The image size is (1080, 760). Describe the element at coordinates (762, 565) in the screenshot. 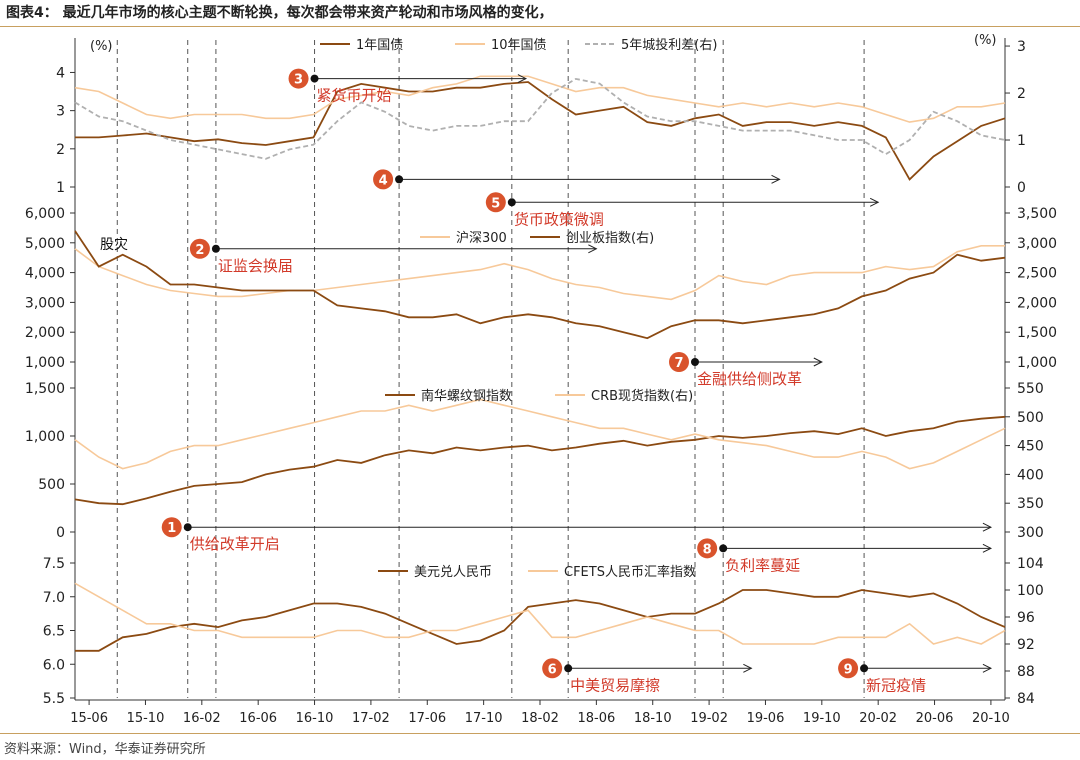

I see `event-label: 负利率蔓延` at that location.